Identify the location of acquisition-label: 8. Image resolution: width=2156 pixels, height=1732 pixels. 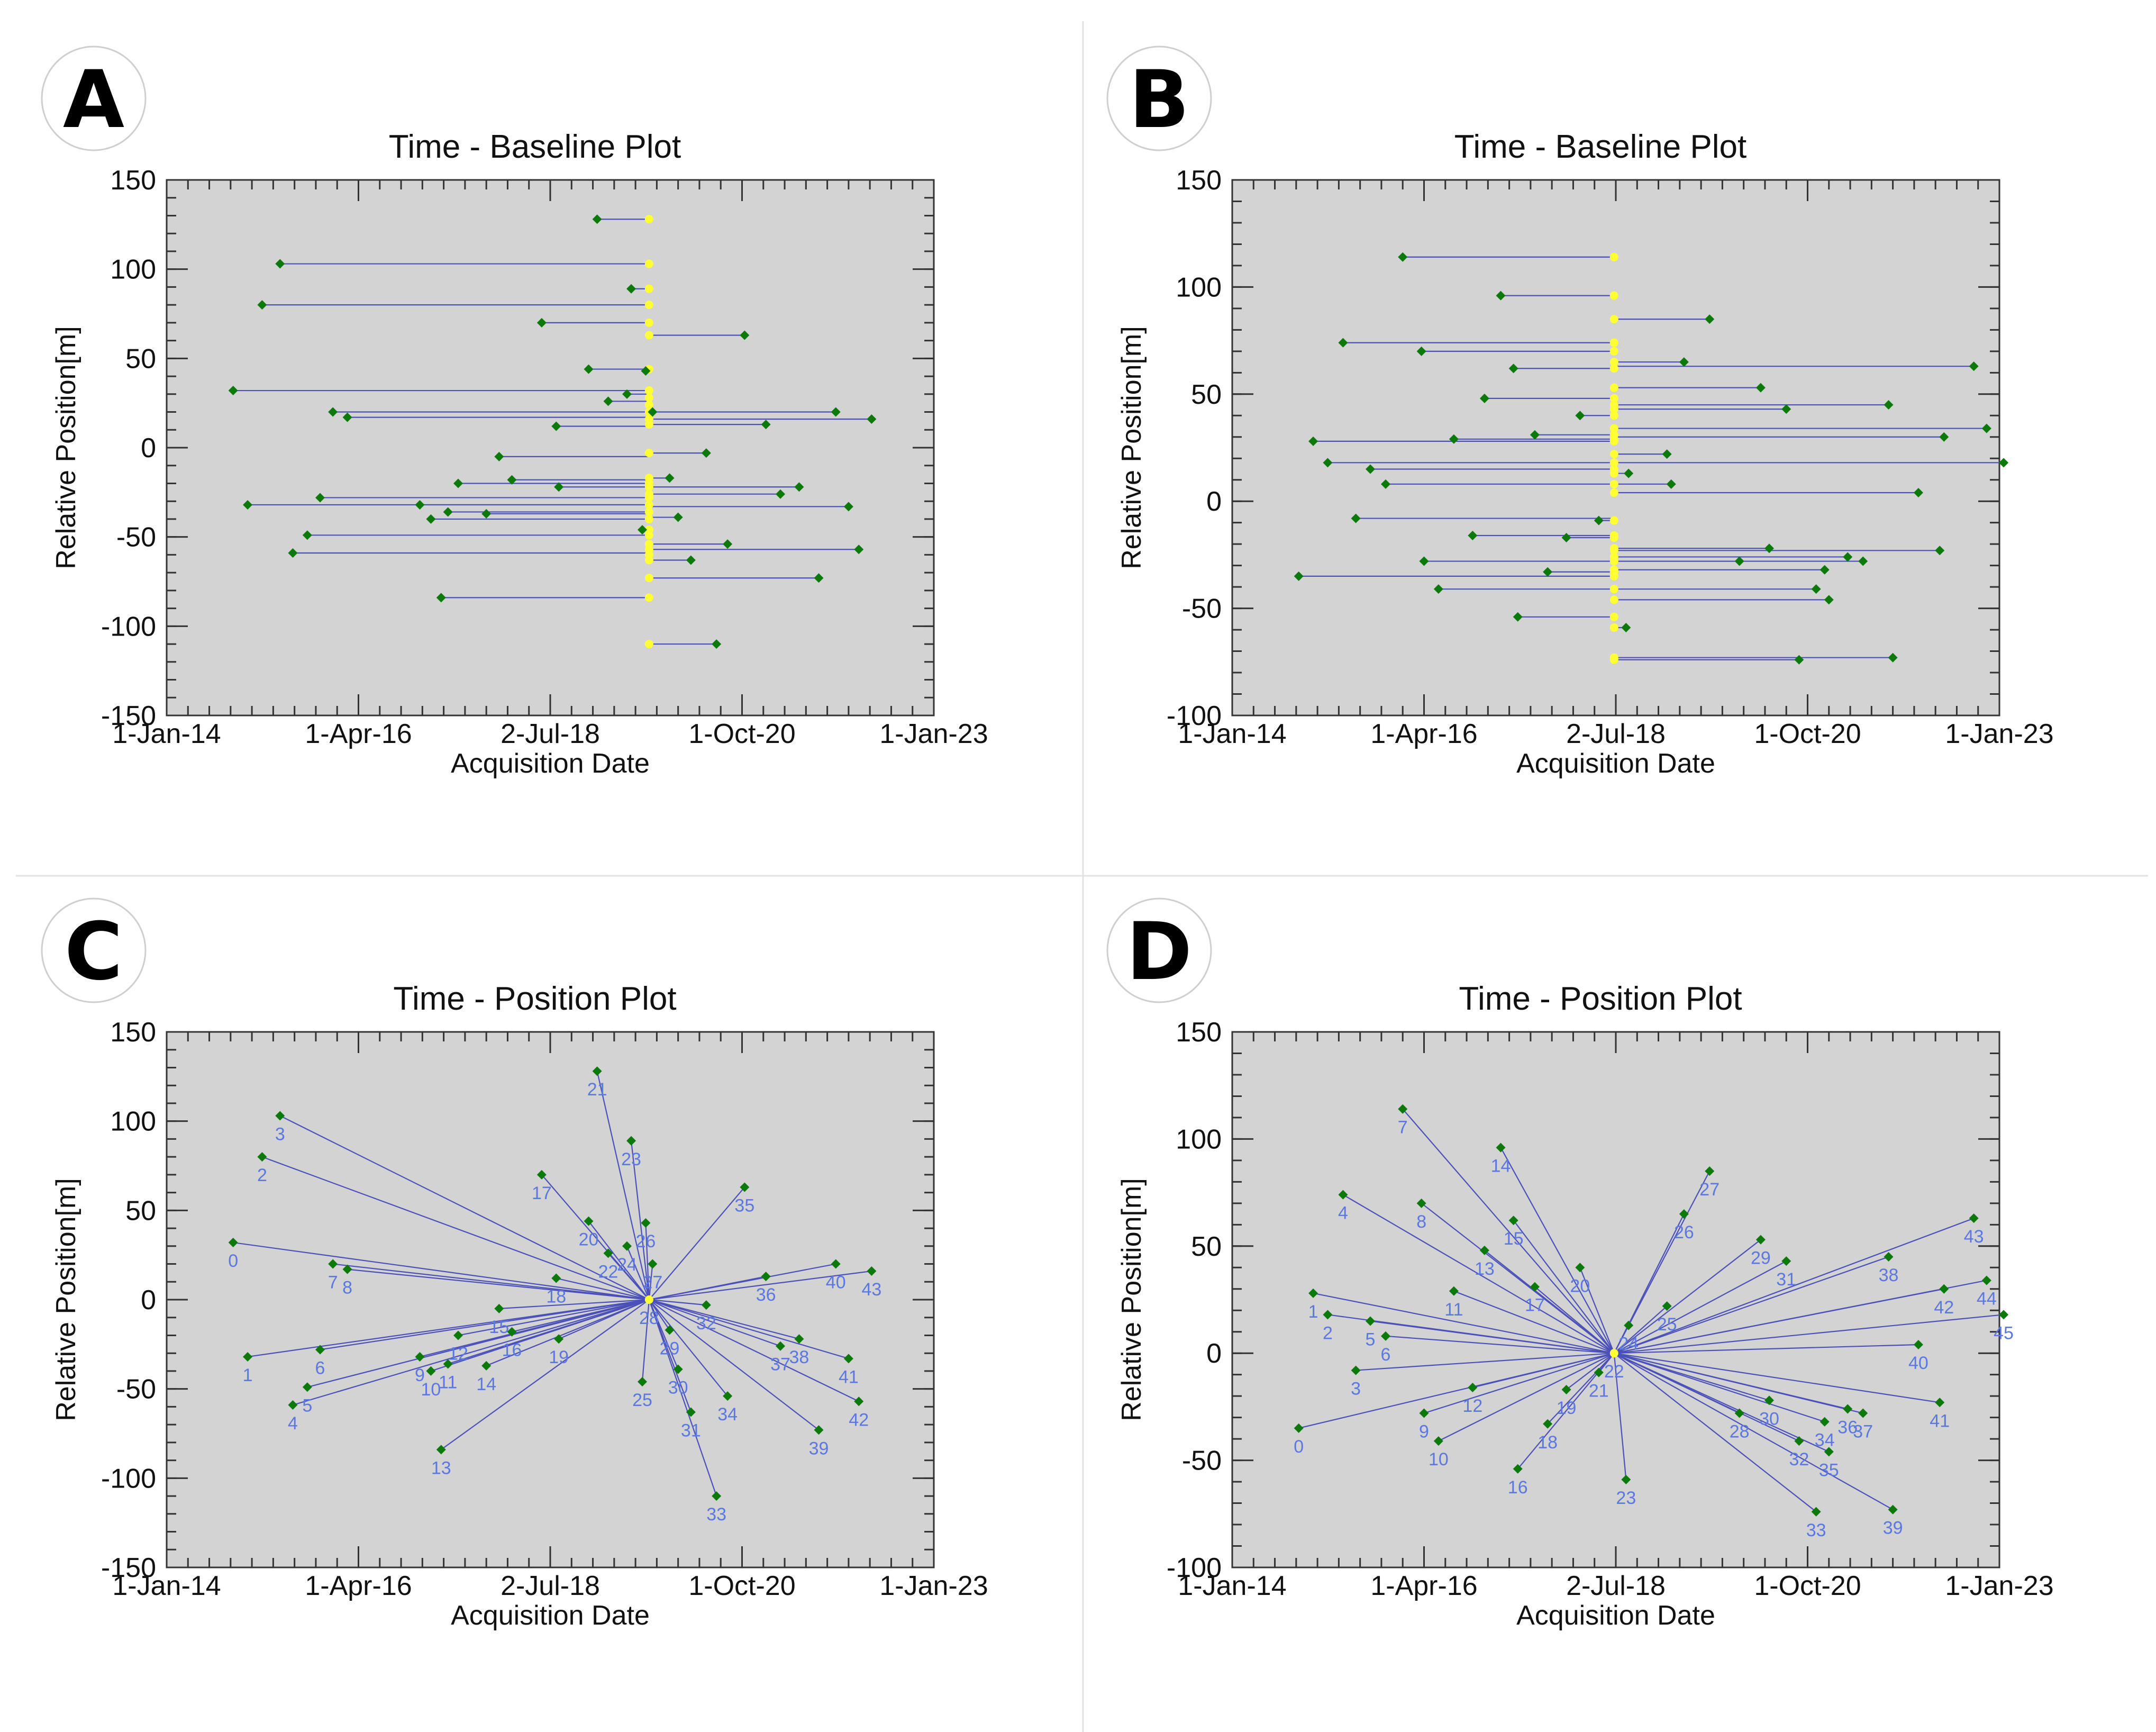
(347, 1288).